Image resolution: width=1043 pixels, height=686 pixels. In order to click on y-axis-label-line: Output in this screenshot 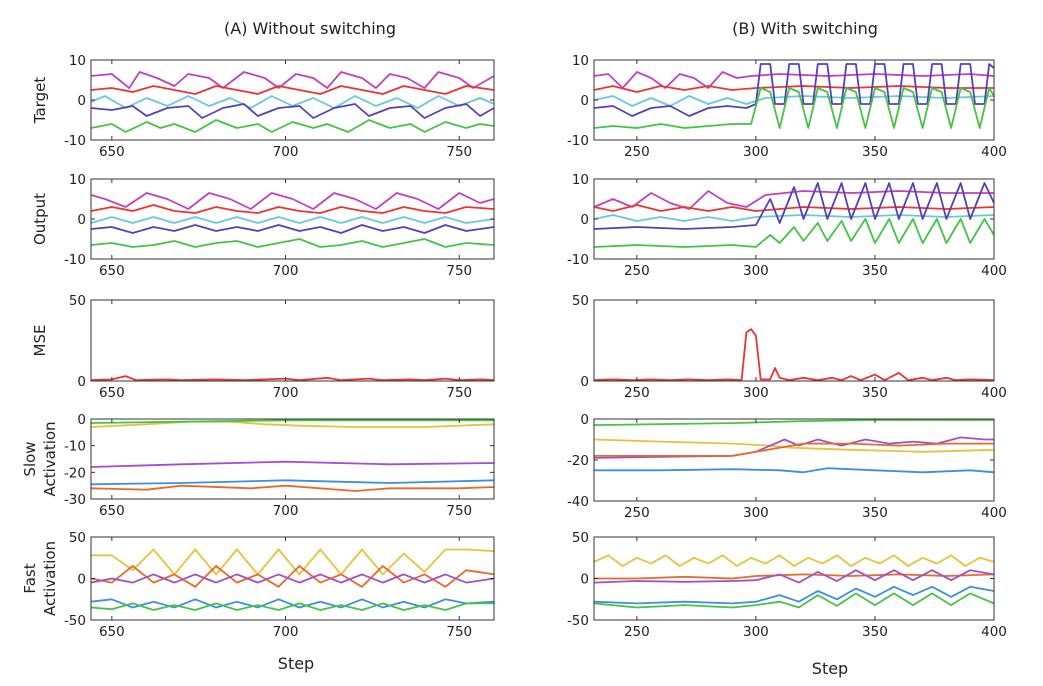, I will do `click(40, 219)`.